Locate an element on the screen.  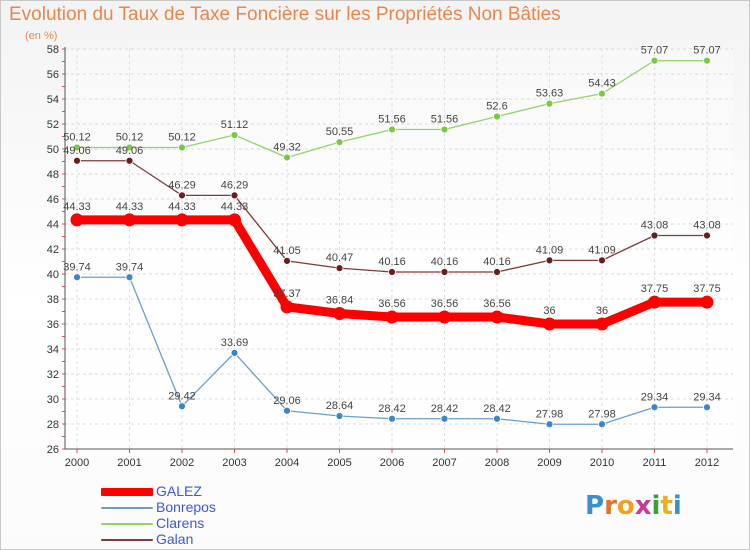
x-tick-label: 2001 is located at coordinates (129, 463).